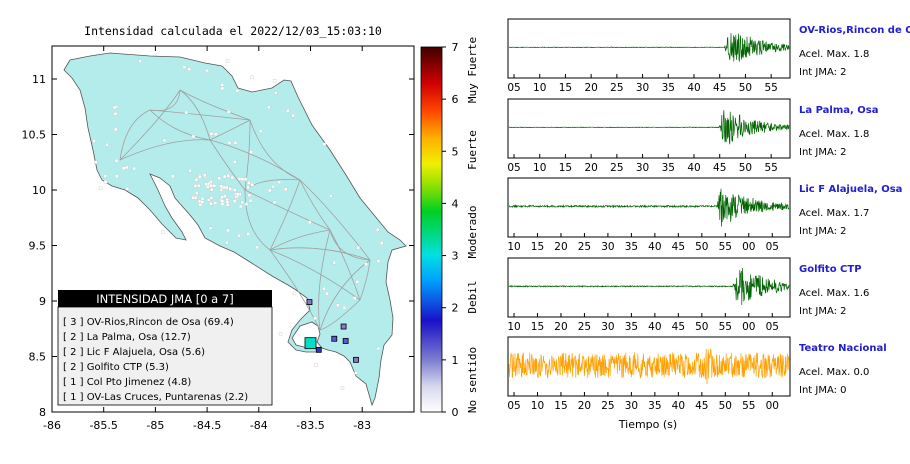  Describe the element at coordinates (834, 213) in the screenshot. I see `station-accel: Acel. Max. 1.7` at that location.